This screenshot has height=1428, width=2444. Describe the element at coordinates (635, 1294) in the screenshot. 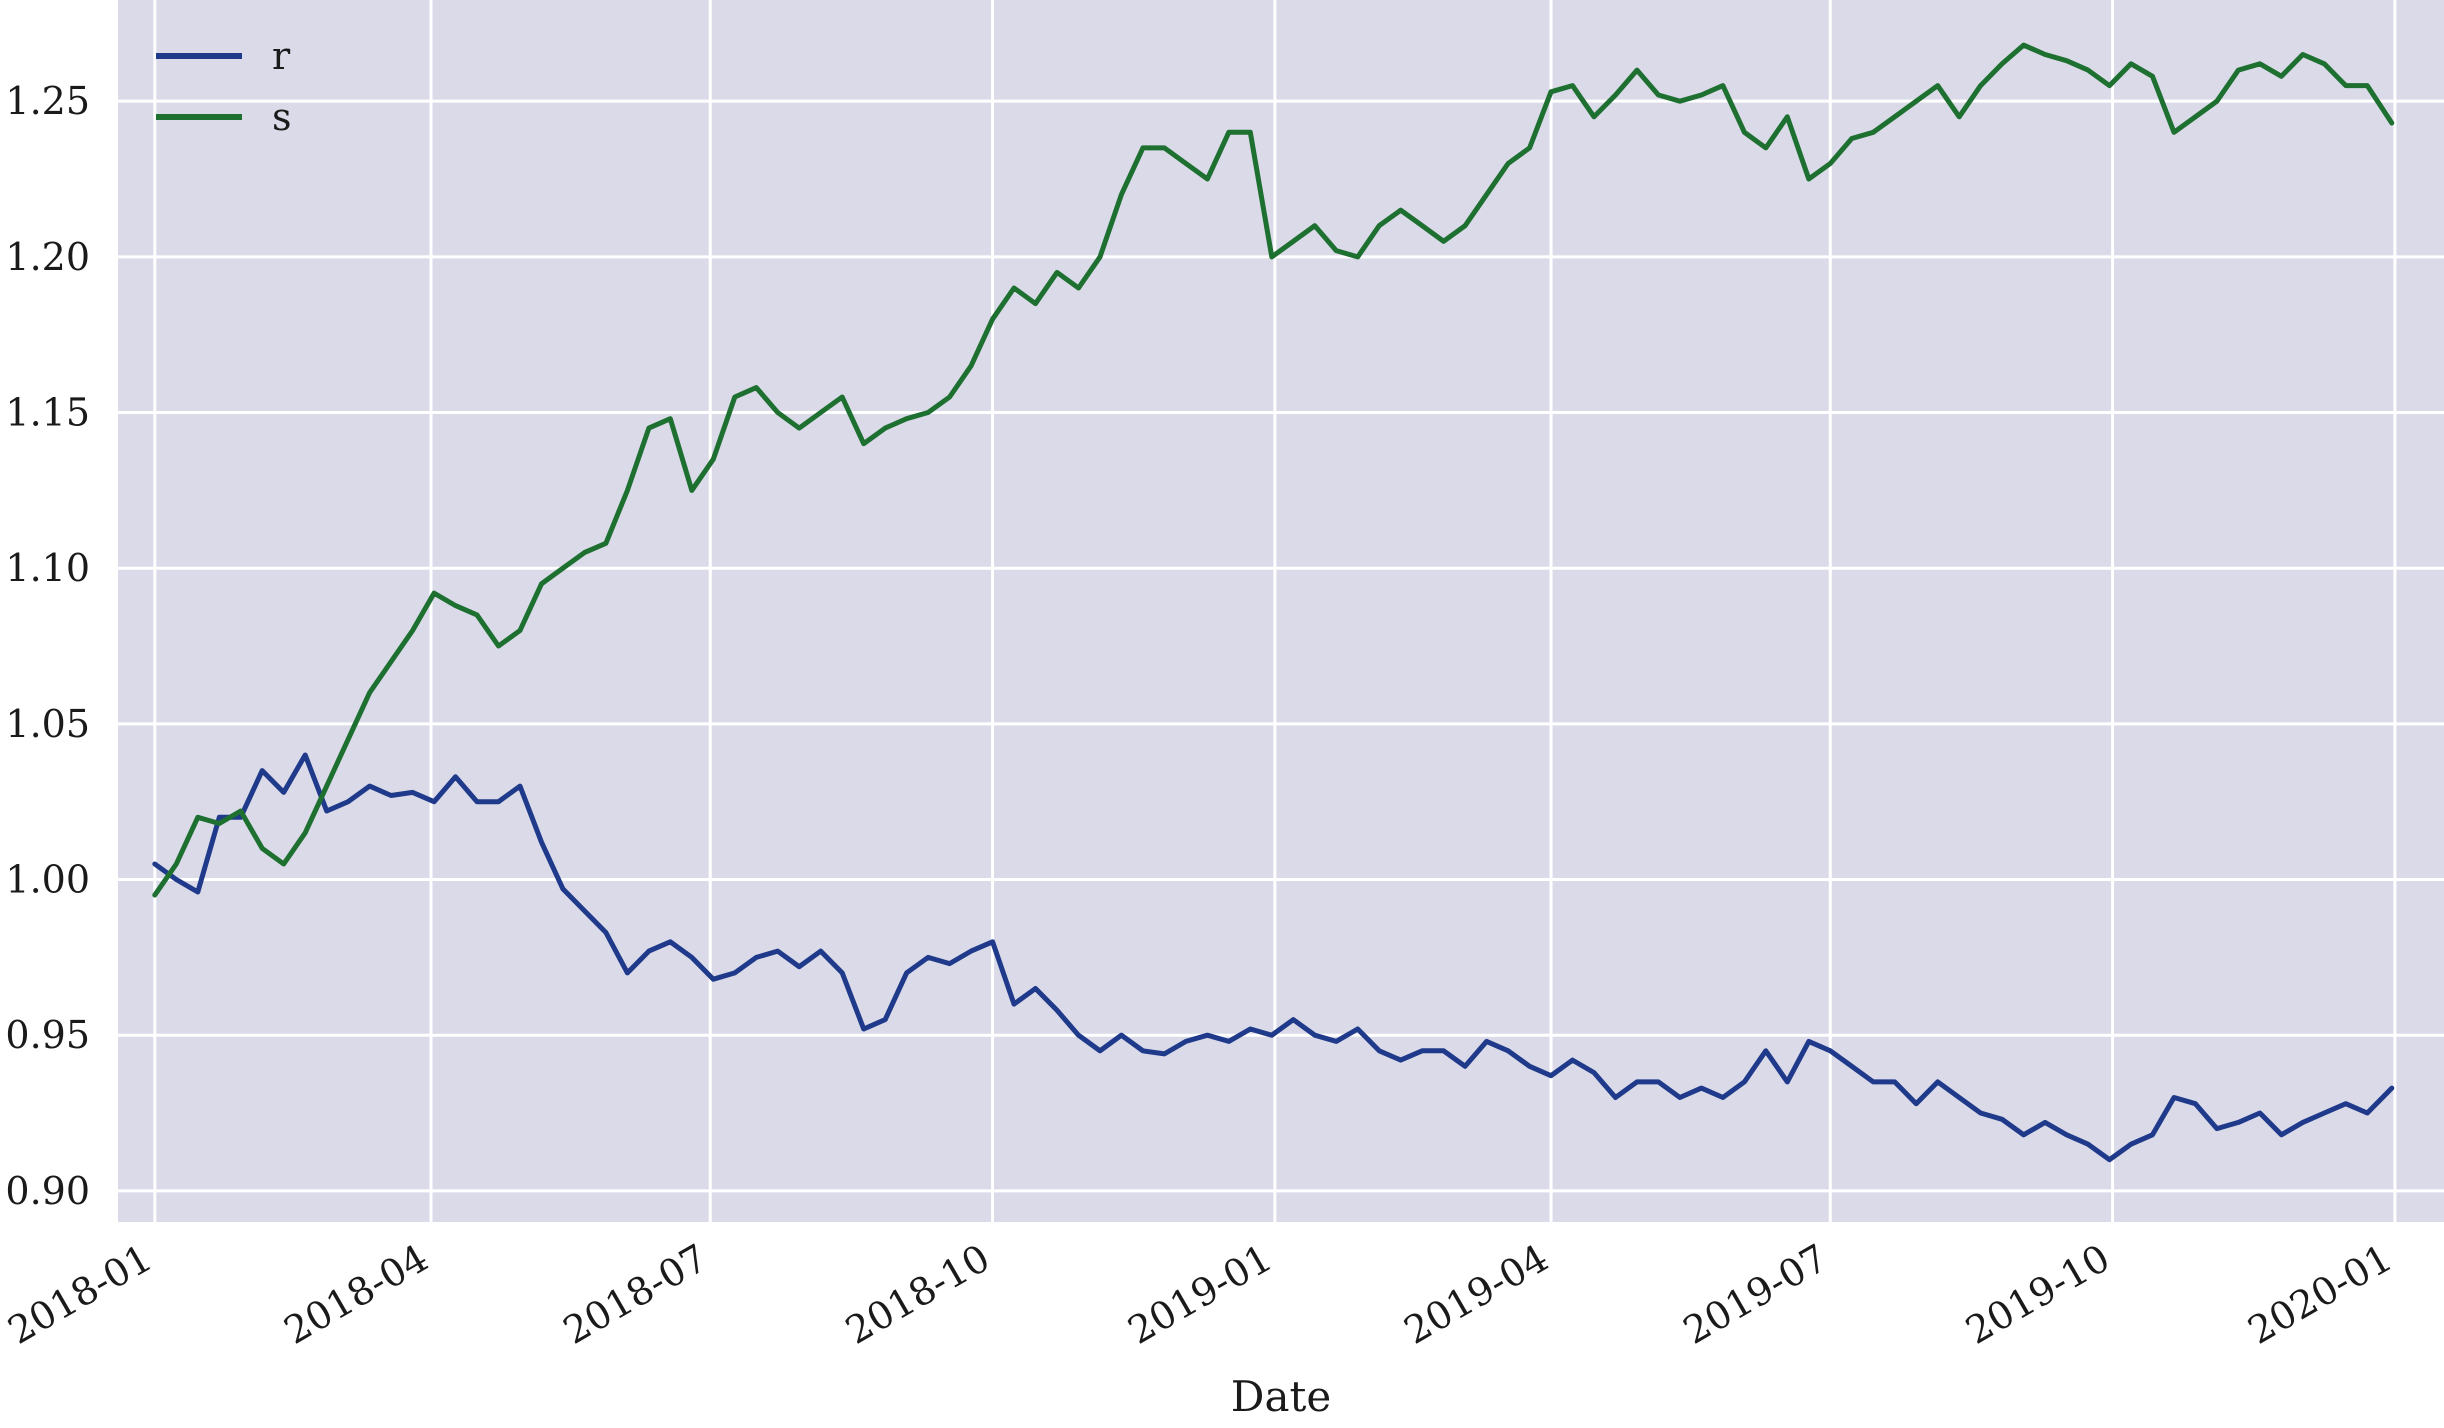

I see `x-tick-label: 2018-07` at that location.